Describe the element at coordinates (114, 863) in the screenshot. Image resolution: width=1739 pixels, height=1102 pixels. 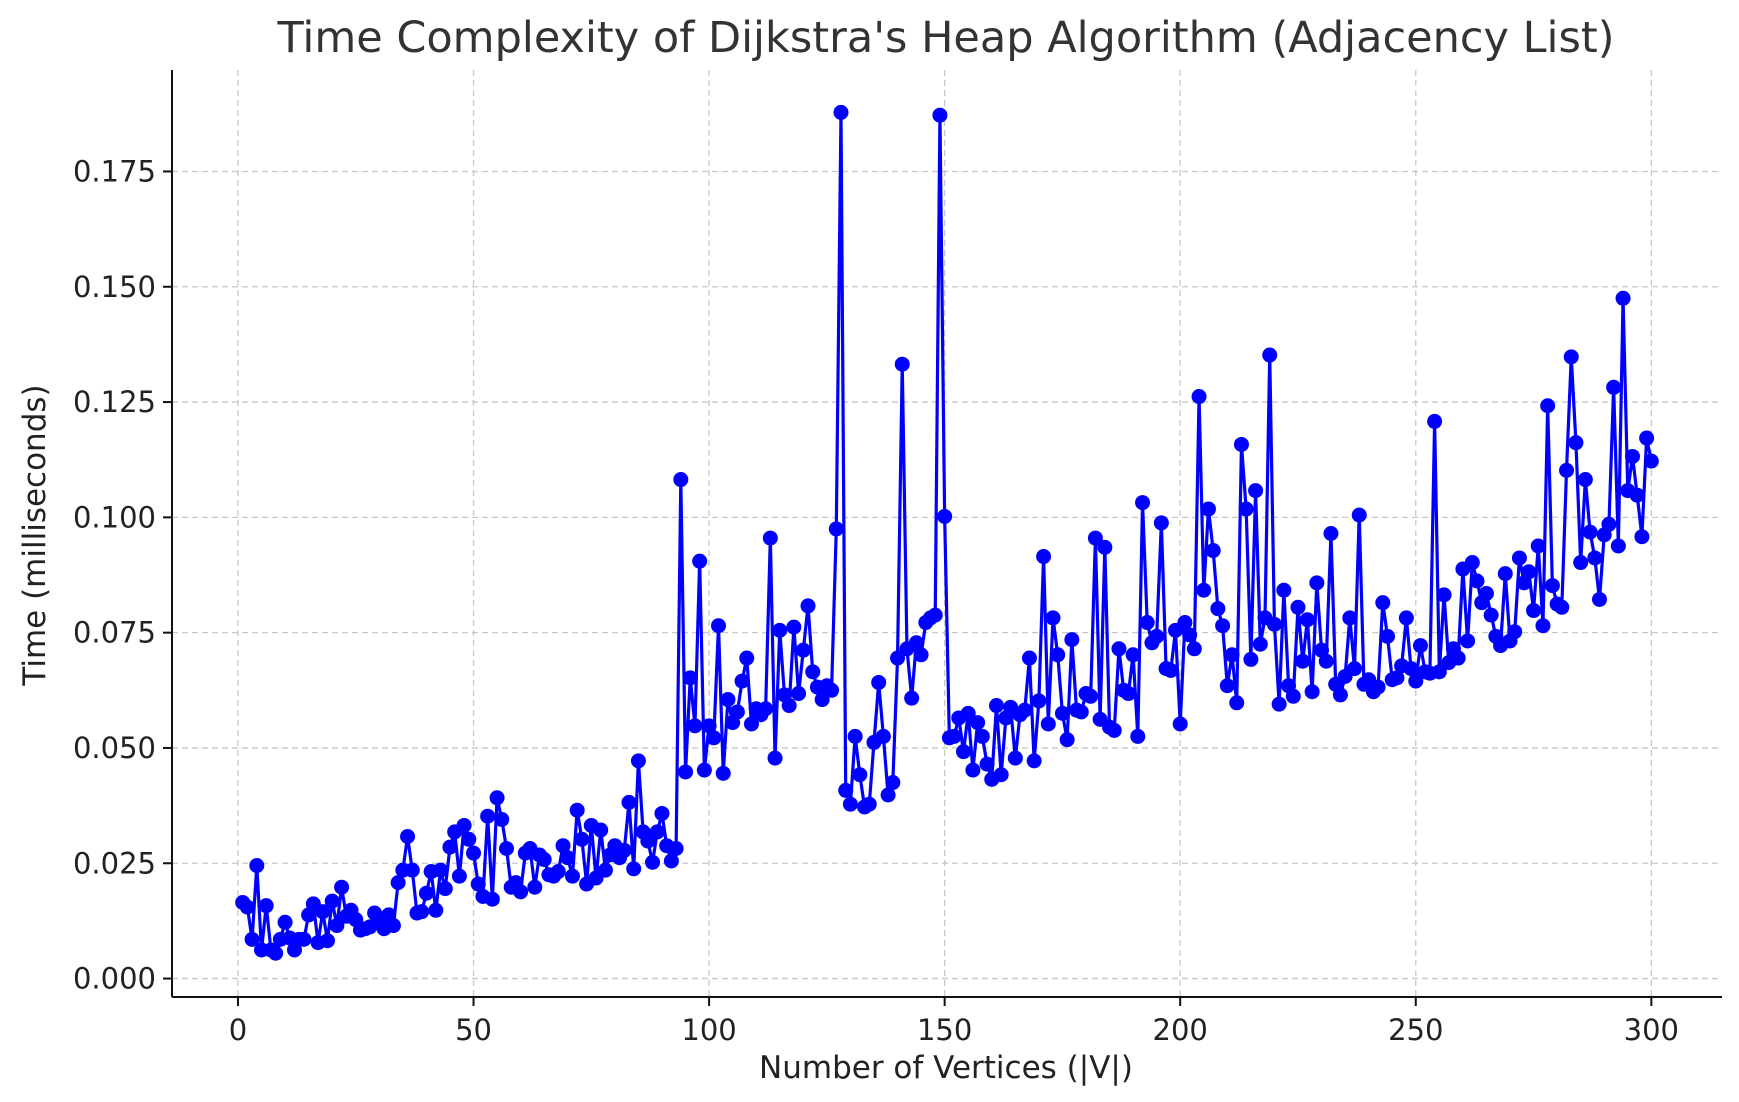
I see `y-tick-label: 0.025` at that location.